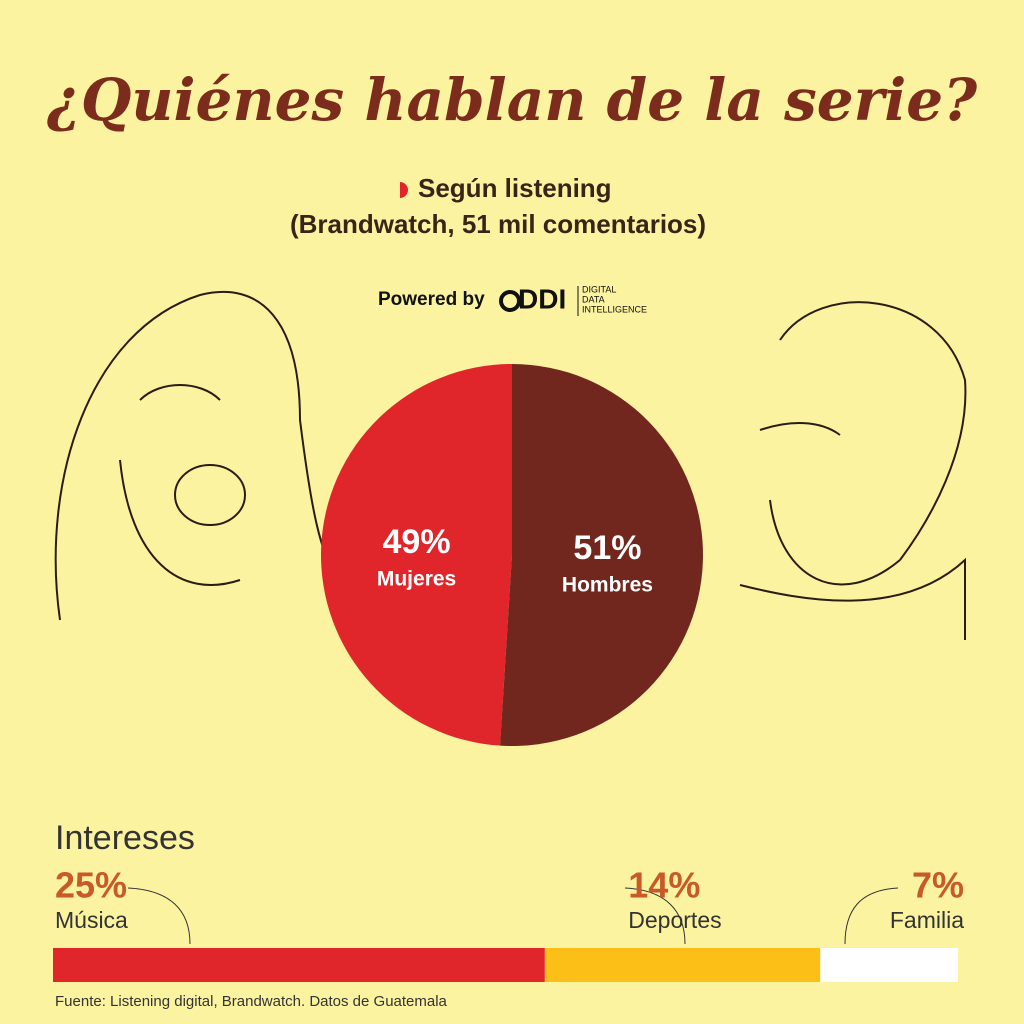 Image resolution: width=1024 pixels, height=1024 pixels. I want to click on logo-caption: DIGITAL, so click(599, 289).